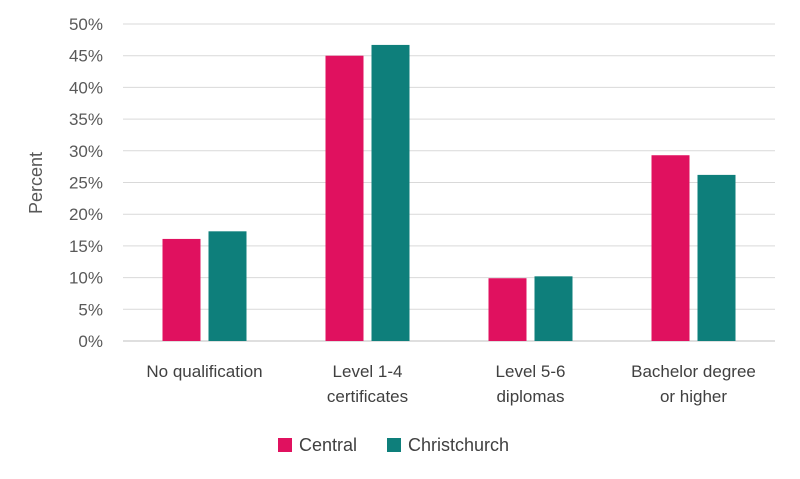 The height and width of the screenshot is (479, 800). What do you see at coordinates (86, 87) in the screenshot?
I see `y-tick-label: 40%` at bounding box center [86, 87].